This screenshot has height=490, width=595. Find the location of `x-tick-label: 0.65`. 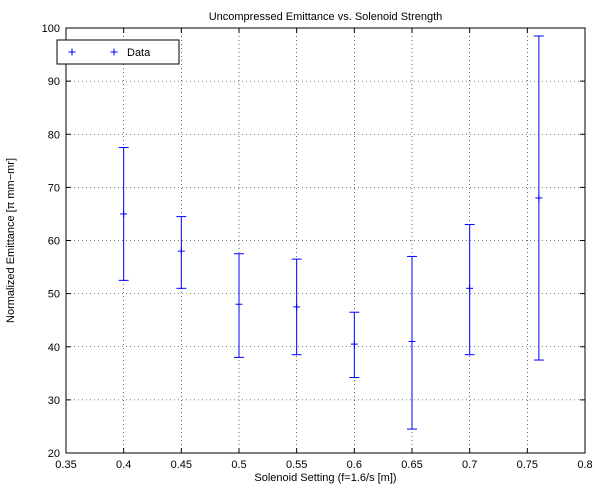

x-tick-label: 0.65 is located at coordinates (411, 465).